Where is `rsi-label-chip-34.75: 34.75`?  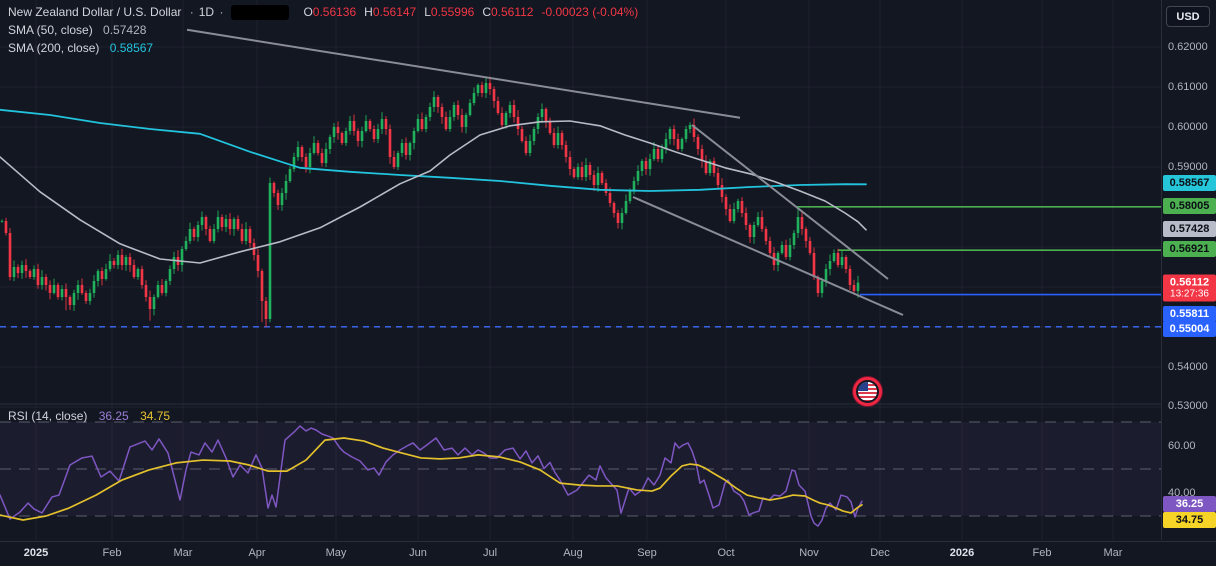 rsi-label-chip-34.75: 34.75 is located at coordinates (1189, 520).